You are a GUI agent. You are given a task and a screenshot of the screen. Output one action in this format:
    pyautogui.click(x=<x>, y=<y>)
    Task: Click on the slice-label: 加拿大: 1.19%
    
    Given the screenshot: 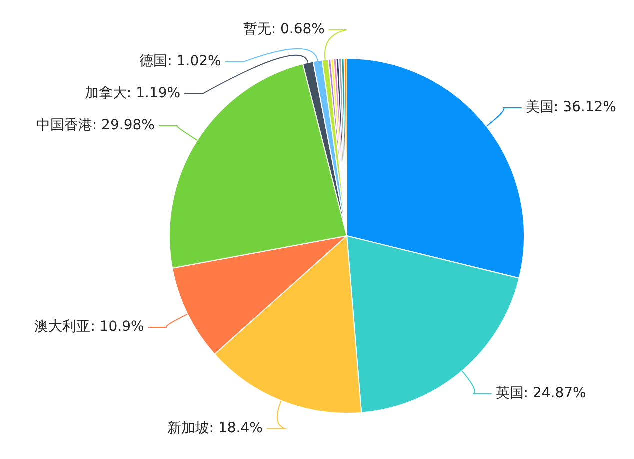 What is the action you would take?
    pyautogui.click(x=132, y=94)
    